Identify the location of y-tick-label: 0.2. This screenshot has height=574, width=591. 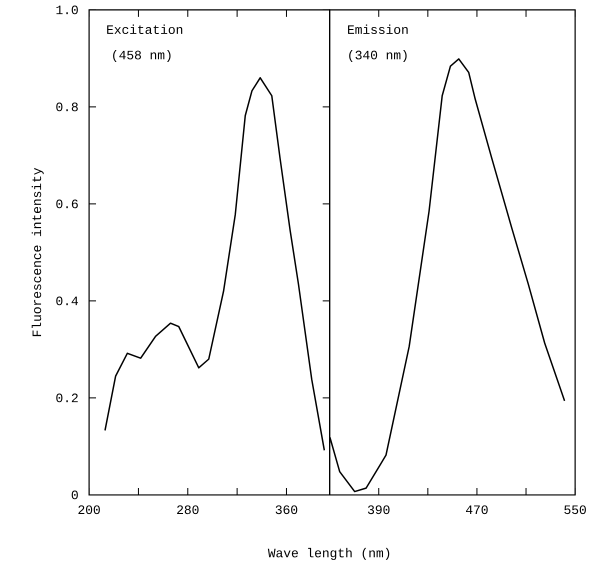
(67, 397).